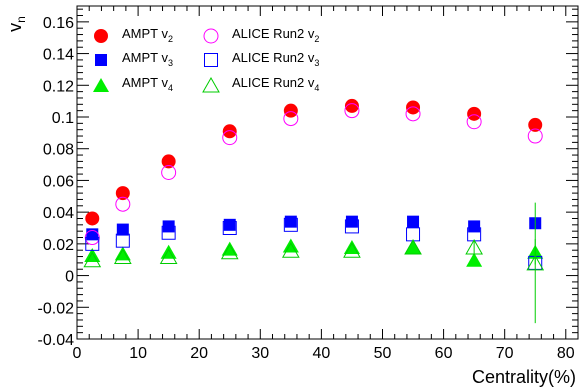  Describe the element at coordinates (56, 340) in the screenshot. I see `y-tick-label: -0.04` at that location.